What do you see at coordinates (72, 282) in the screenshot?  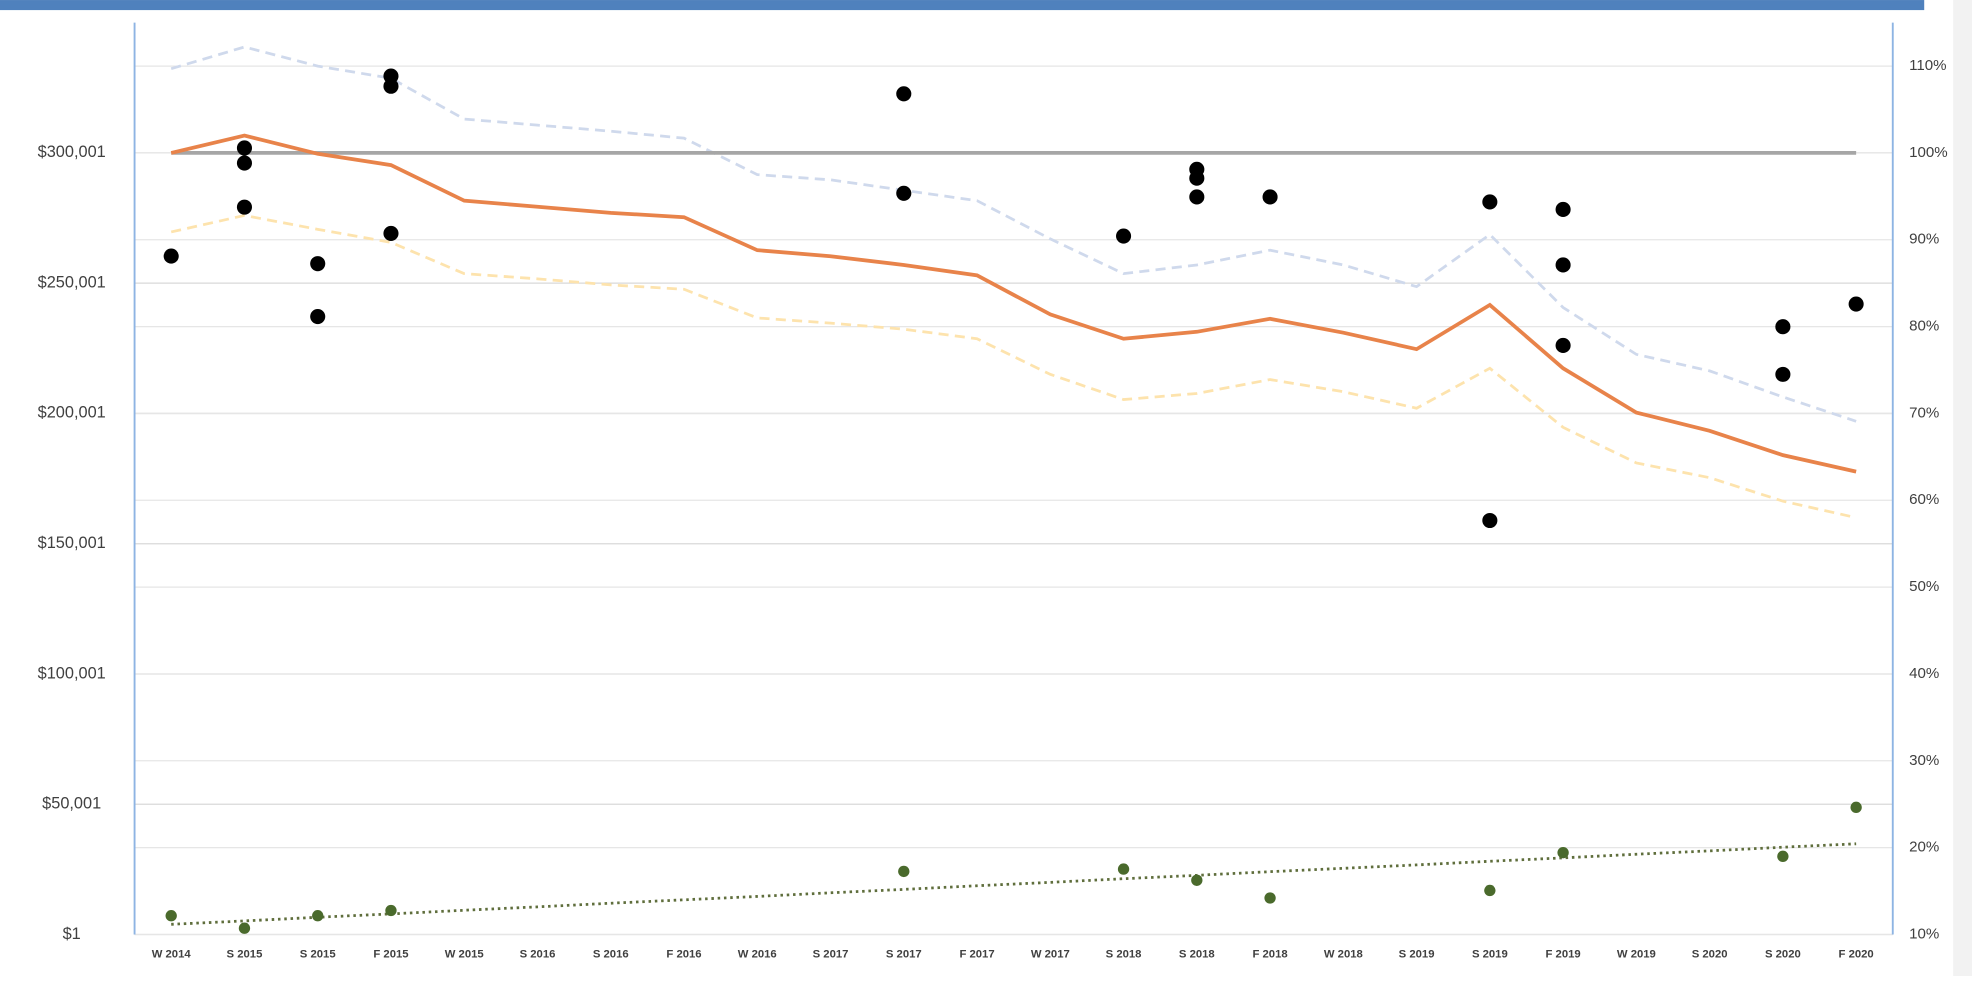 I see `y-tick-label: $250,001` at bounding box center [72, 282].